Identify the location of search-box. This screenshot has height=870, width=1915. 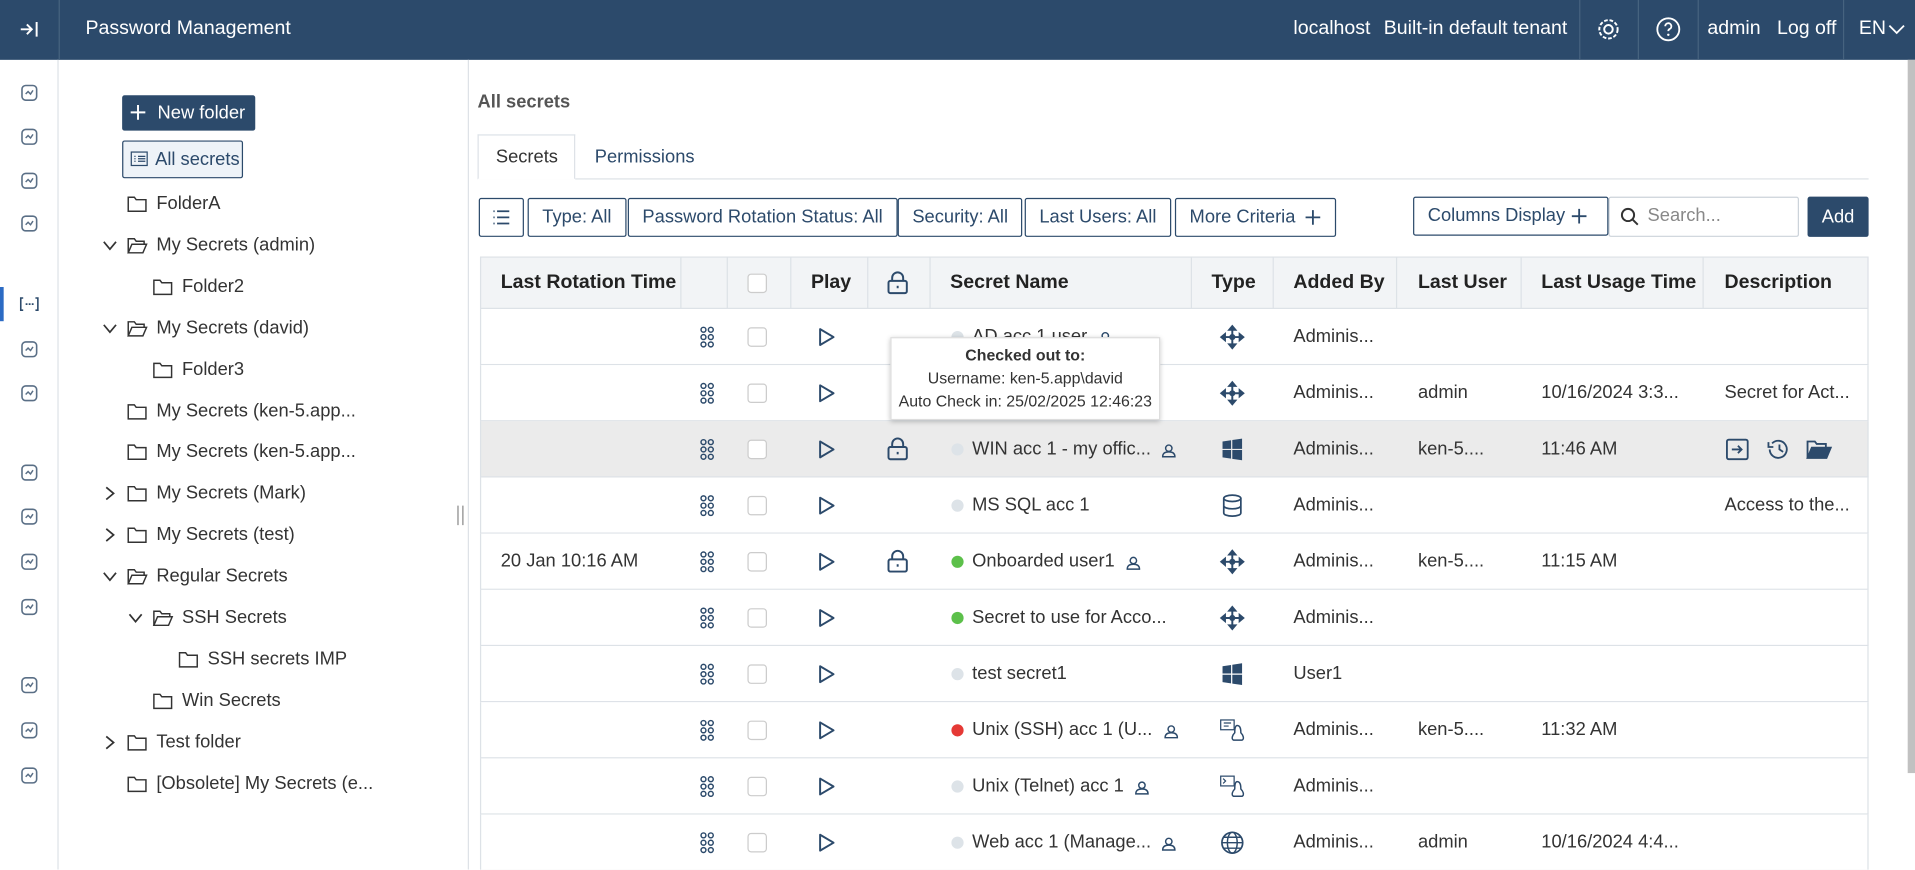
(1703, 216).